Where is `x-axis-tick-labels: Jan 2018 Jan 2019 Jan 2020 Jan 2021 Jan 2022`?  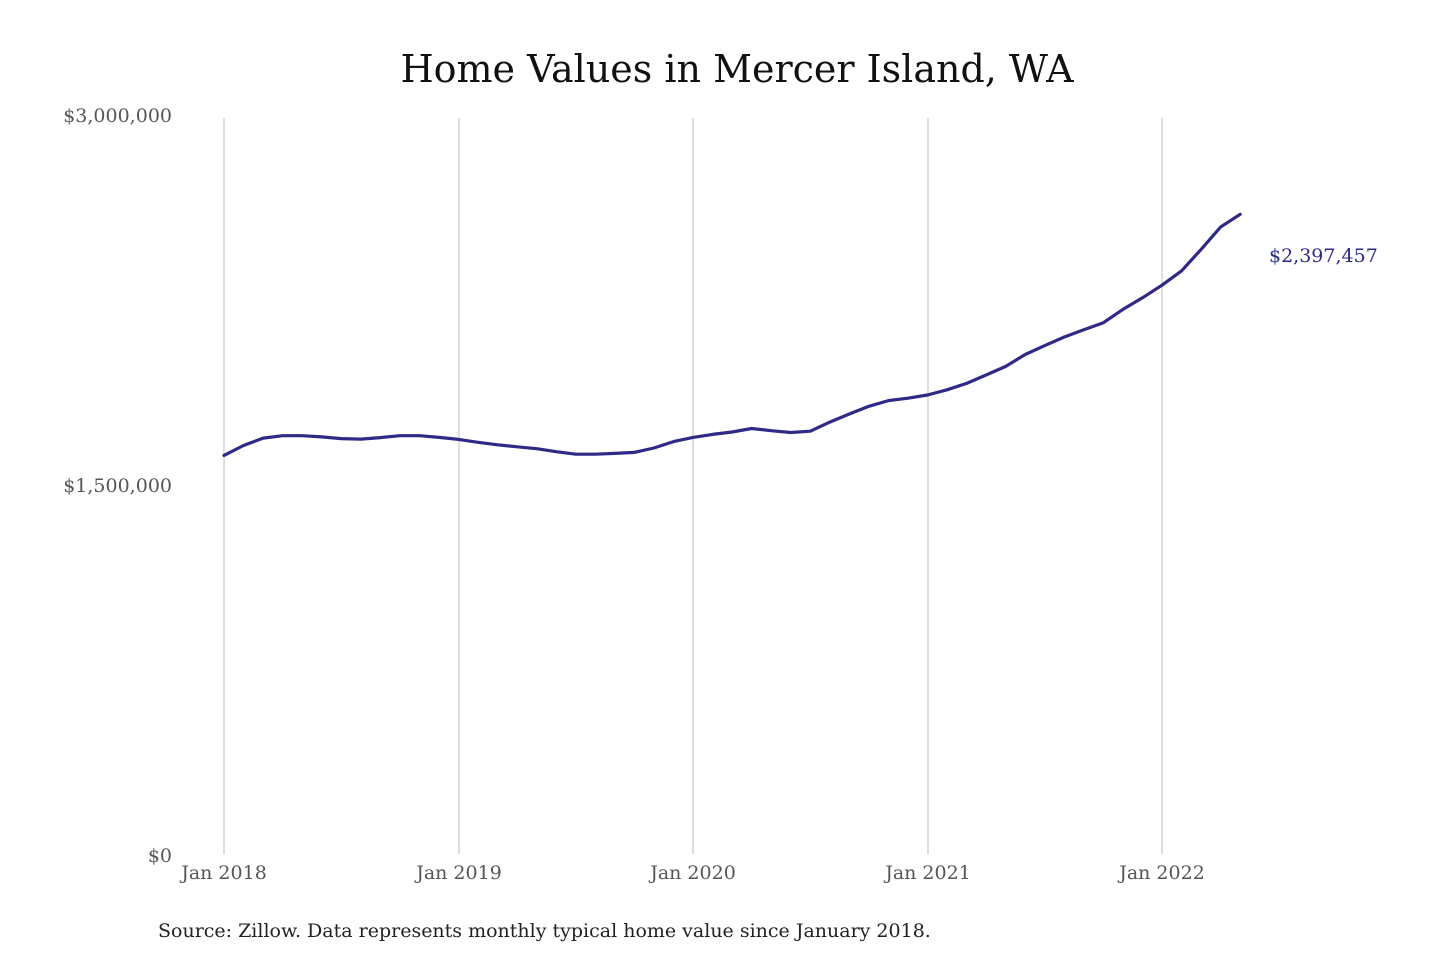 x-axis-tick-labels: Jan 2018 Jan 2019 Jan 2020 Jan 2021 Jan 2022 is located at coordinates (692, 873).